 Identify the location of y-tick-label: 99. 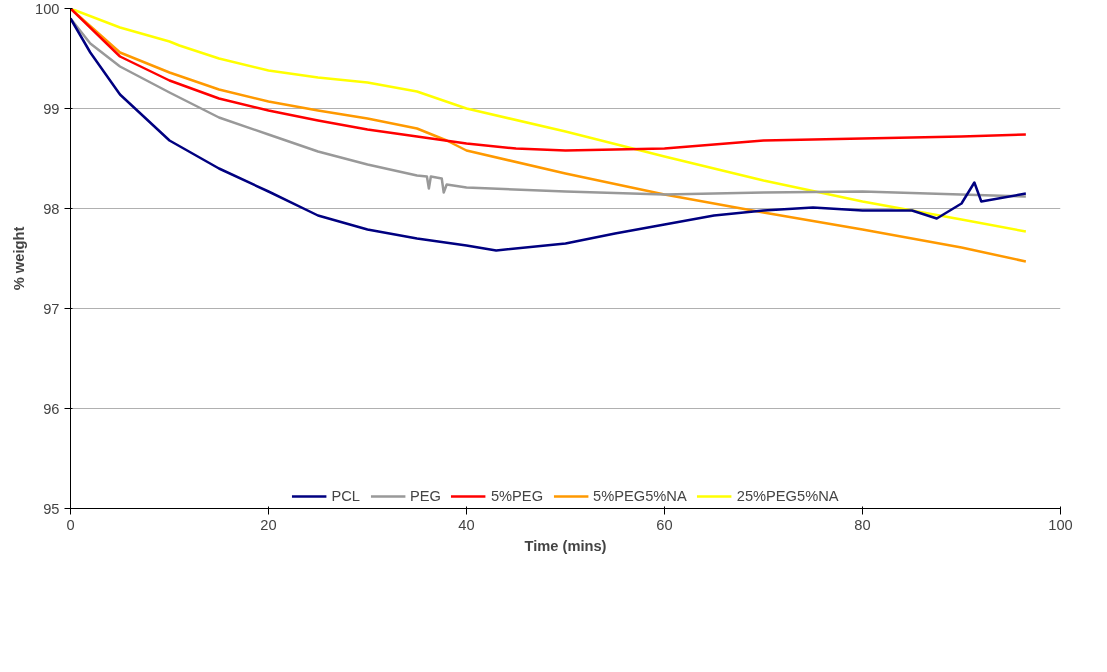
(51, 108).